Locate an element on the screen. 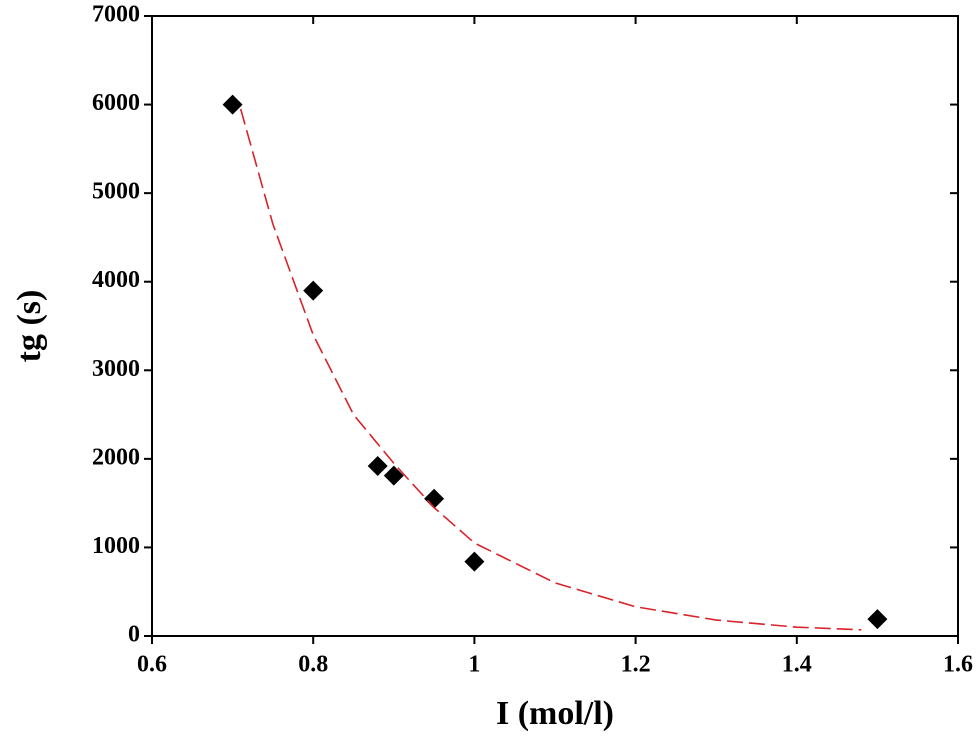 The image size is (980, 737). x-tick-label: 0.6 is located at coordinates (152, 665).